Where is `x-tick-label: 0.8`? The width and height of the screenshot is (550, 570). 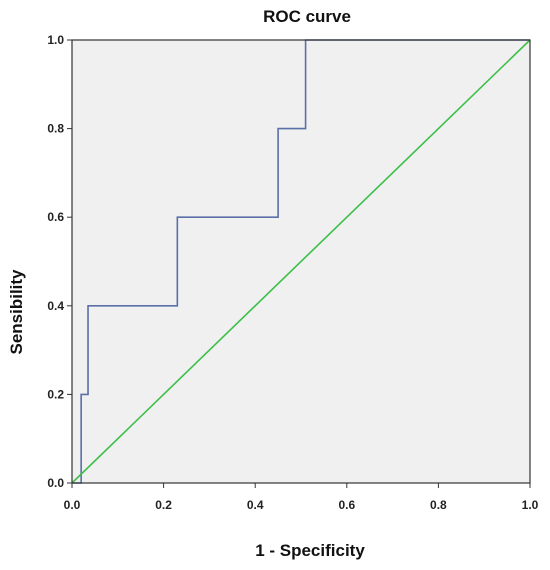 x-tick-label: 0.8 is located at coordinates (438, 505).